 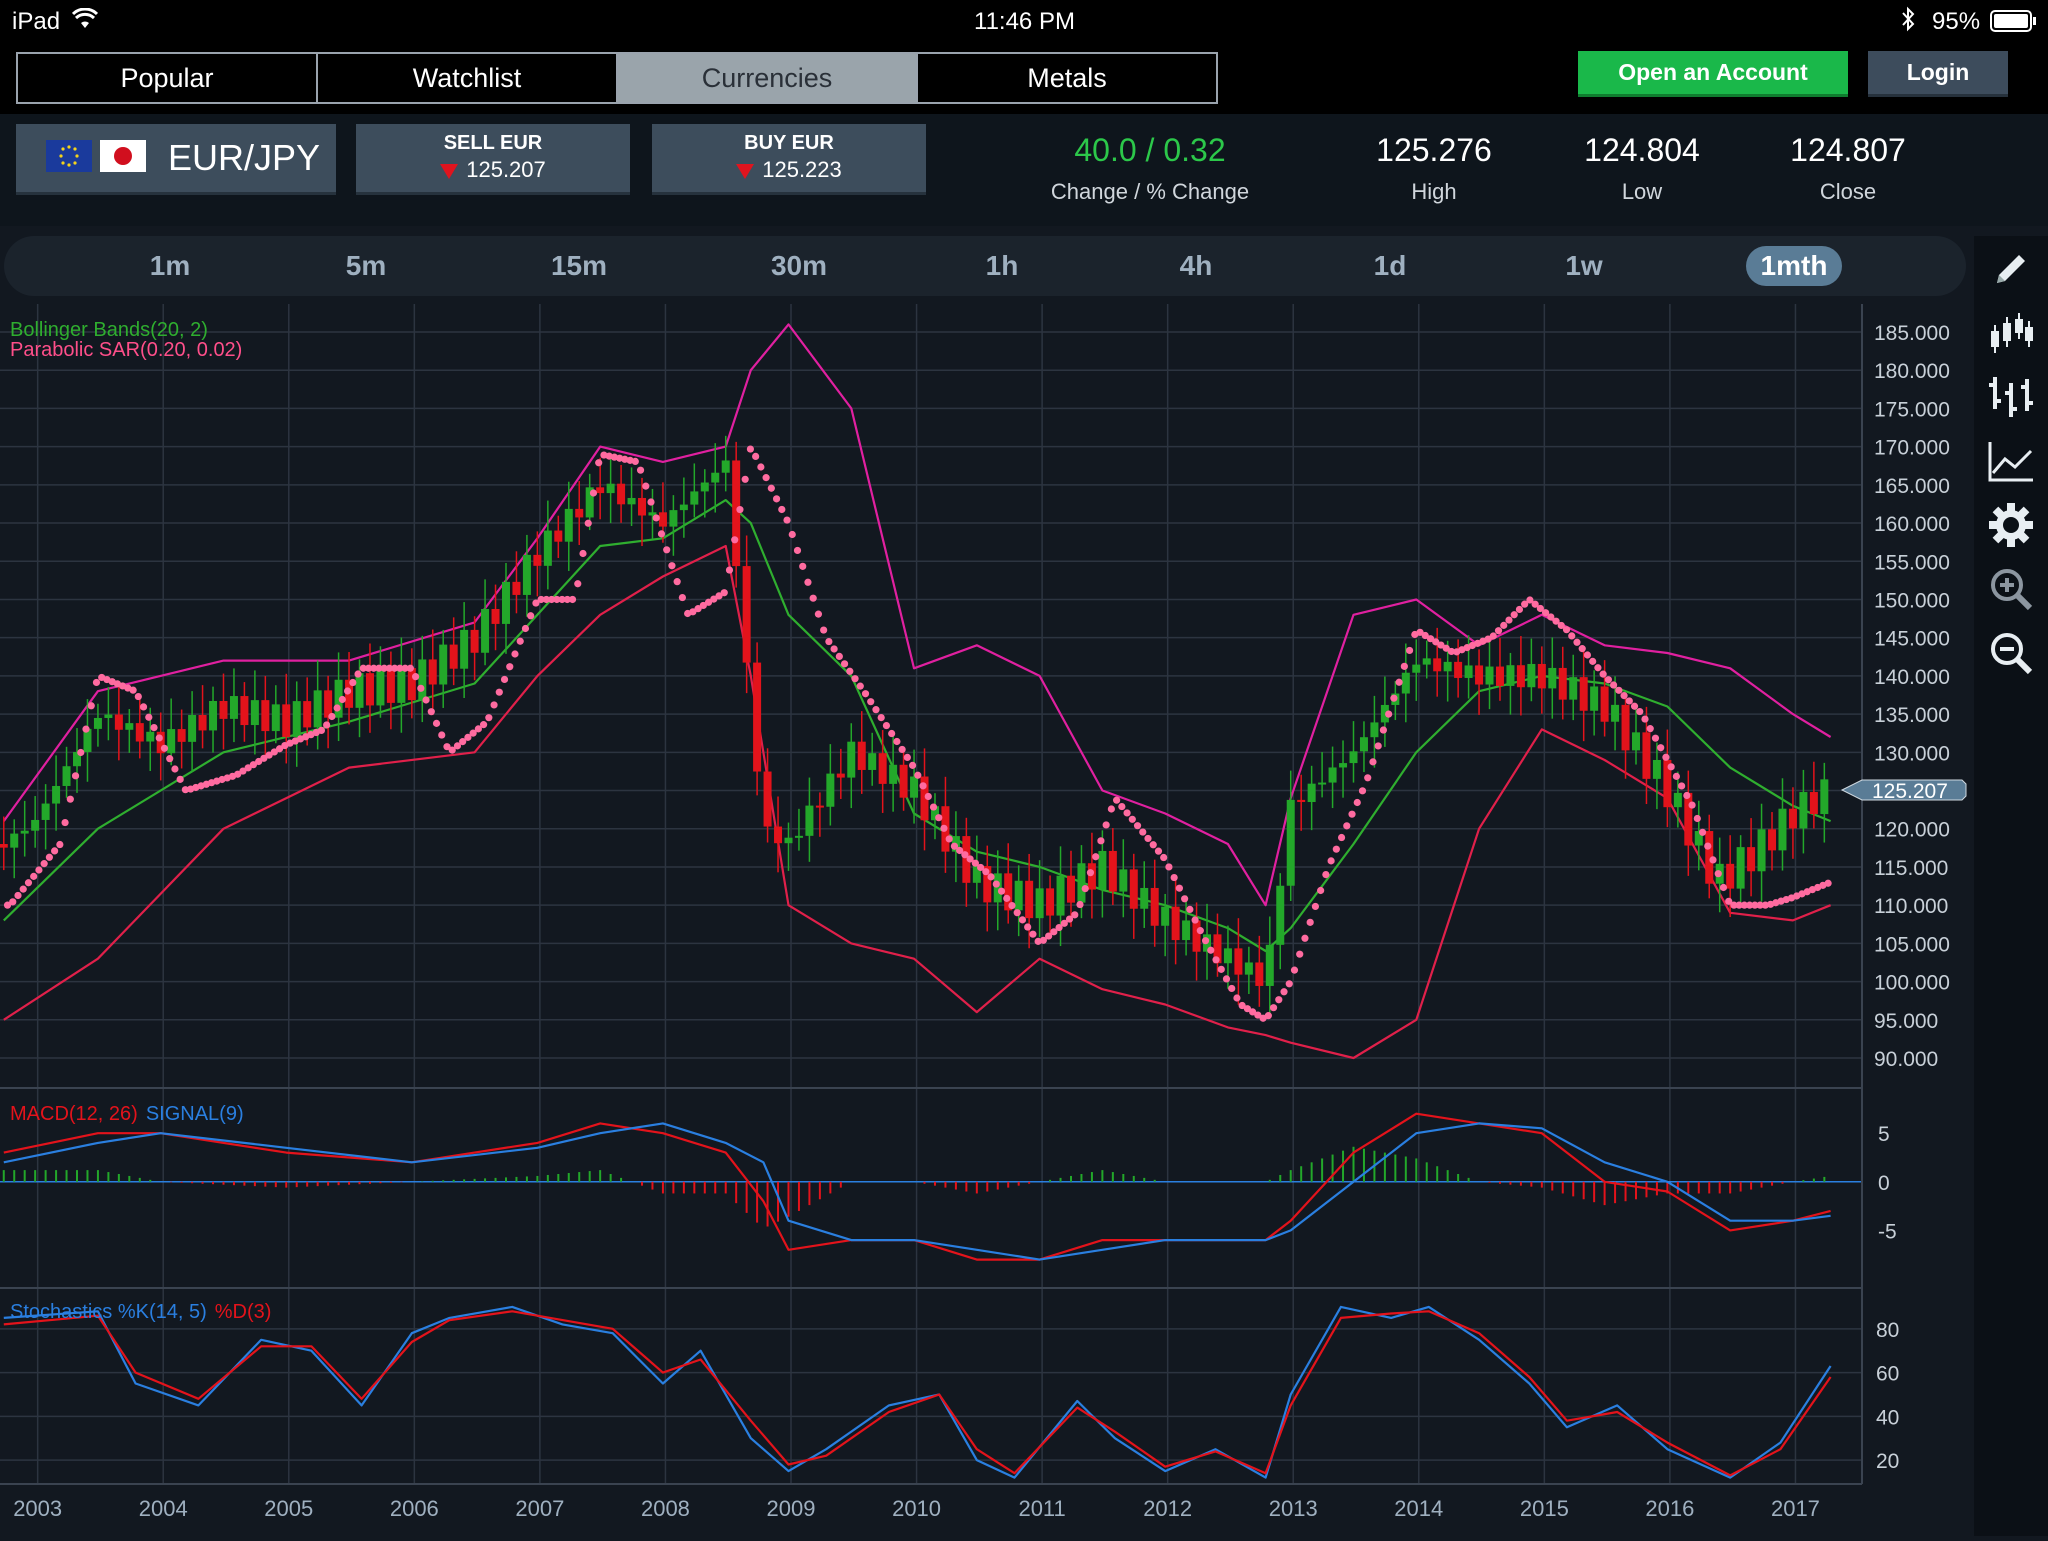 I want to click on y-tick-label: 175.000, so click(x=1912, y=409).